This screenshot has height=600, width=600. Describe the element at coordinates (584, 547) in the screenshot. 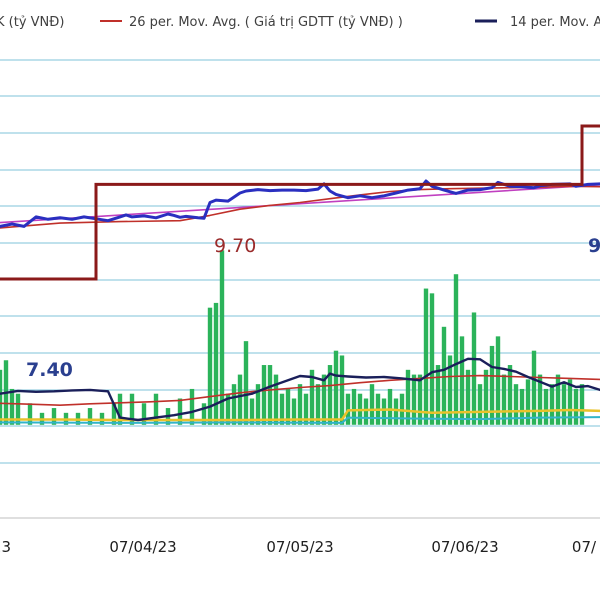

I see `x-tick-label-4: 07/` at that location.